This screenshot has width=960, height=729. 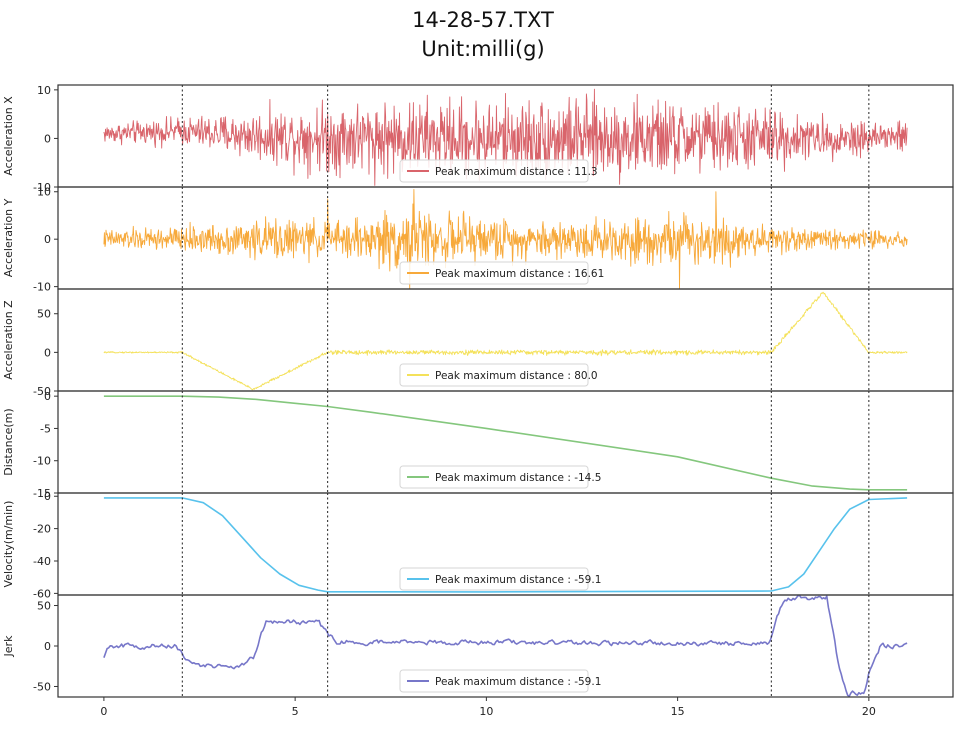 What do you see at coordinates (42, 561) in the screenshot?
I see `y-tick-label: -40` at bounding box center [42, 561].